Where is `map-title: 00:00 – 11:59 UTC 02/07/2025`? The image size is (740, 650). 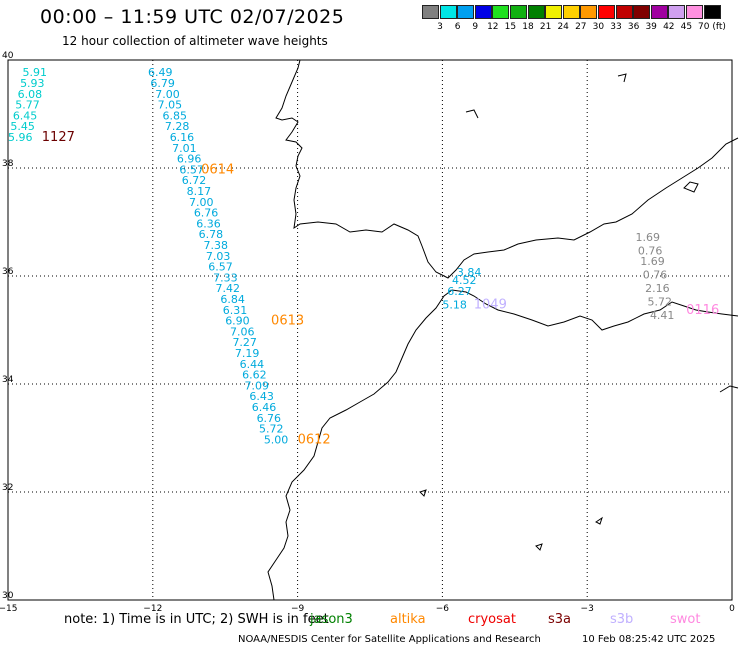
map-title: 00:00 – 11:59 UTC 02/07/2025 is located at coordinates (192, 17).